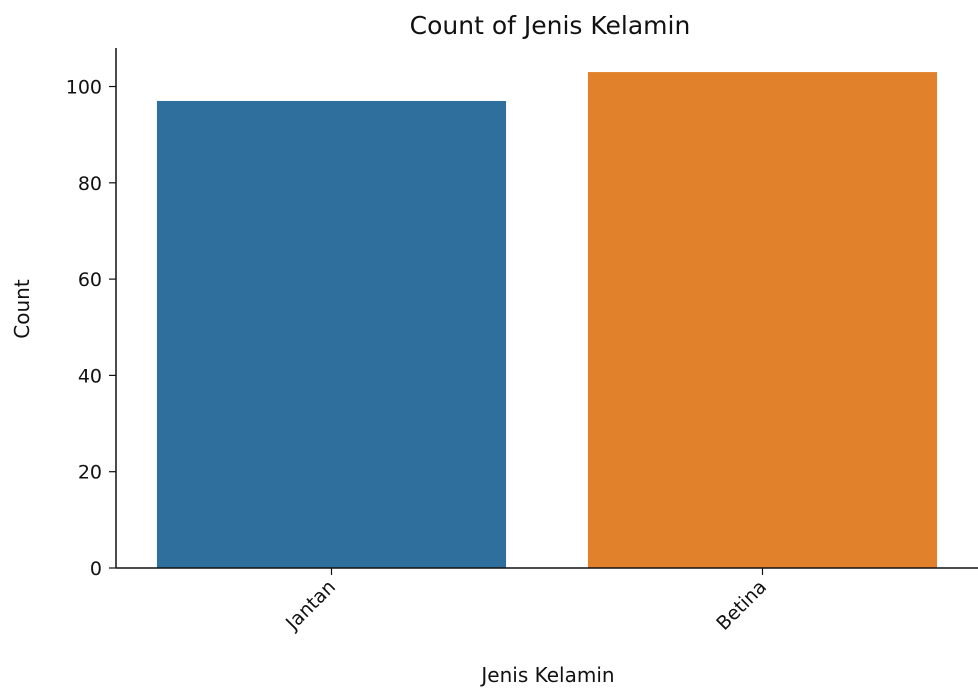 The image size is (978, 688). Describe the element at coordinates (22, 309) in the screenshot. I see `y-axis-label: Count` at that location.